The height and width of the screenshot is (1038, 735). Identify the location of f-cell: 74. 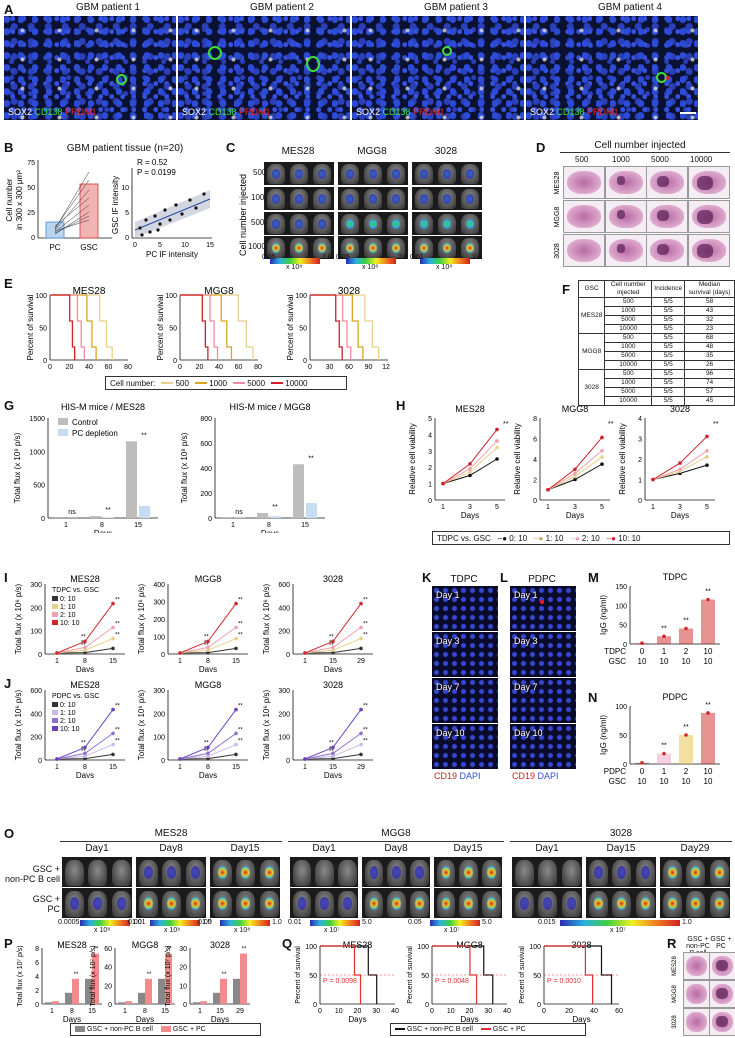
(709, 383).